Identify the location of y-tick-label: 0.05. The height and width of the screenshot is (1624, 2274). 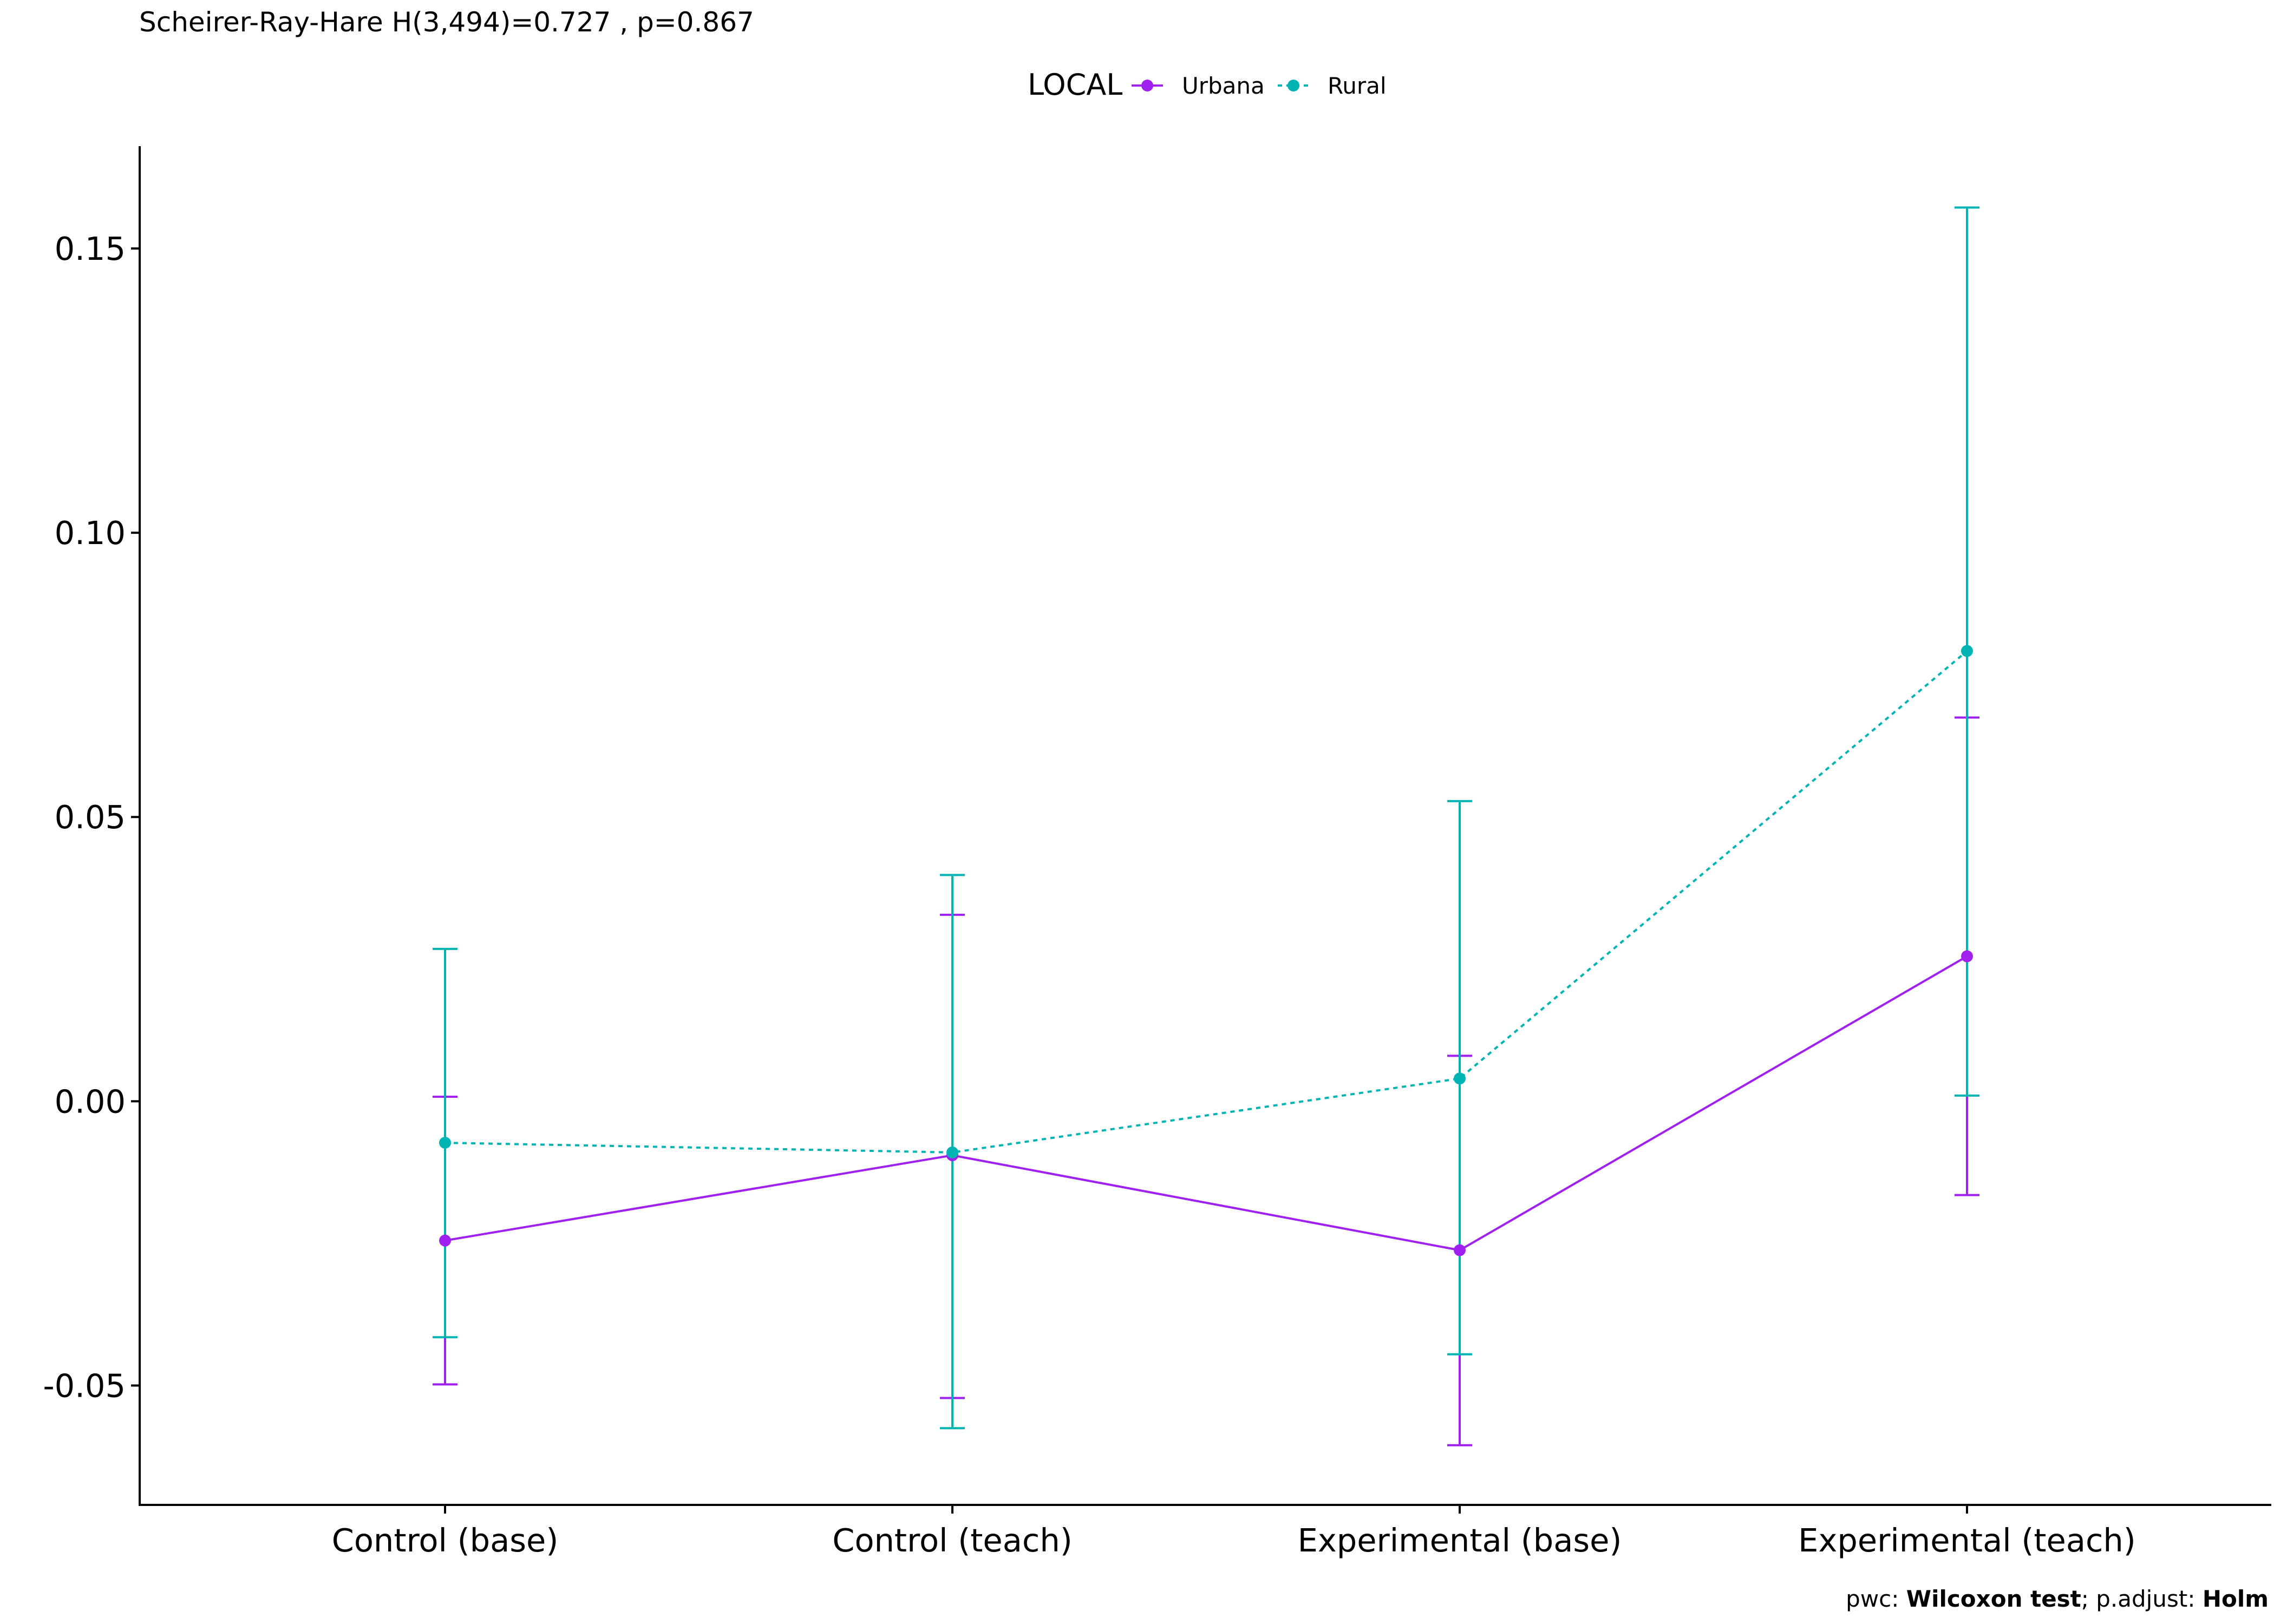
(91, 817).